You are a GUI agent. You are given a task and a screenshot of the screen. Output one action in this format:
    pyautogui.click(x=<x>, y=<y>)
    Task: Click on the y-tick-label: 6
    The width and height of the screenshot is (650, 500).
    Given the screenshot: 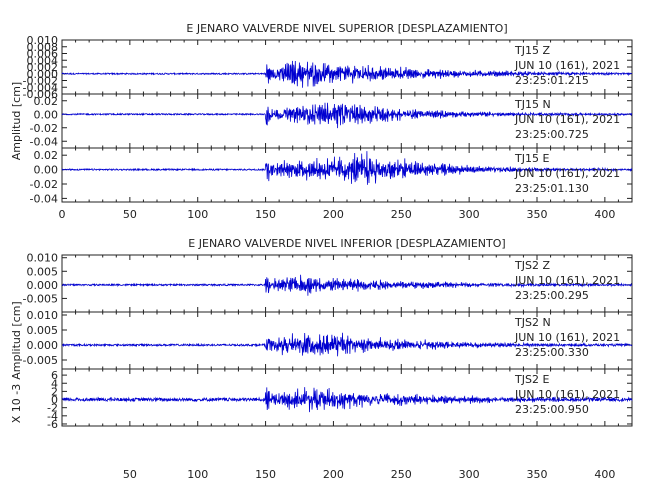 What is the action you would take?
    pyautogui.click(x=54, y=375)
    